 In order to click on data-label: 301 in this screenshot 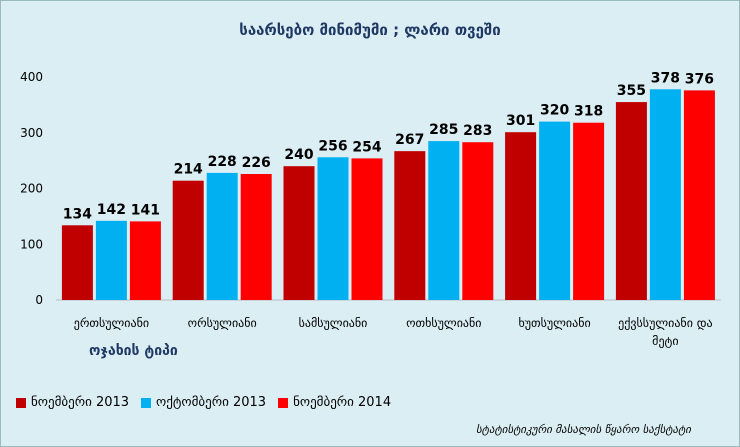, I will do `click(520, 121)`.